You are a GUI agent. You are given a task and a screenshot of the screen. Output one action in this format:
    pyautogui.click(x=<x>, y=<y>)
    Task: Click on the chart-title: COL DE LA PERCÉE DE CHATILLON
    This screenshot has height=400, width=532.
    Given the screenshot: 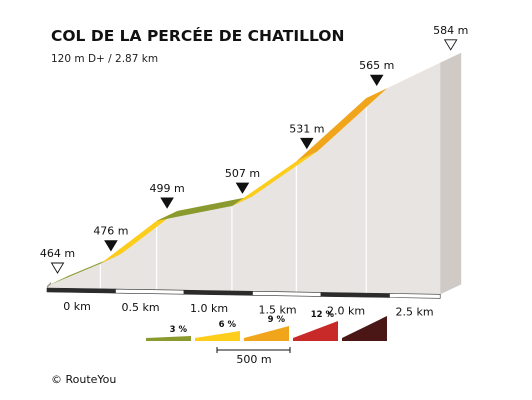 What is the action you would take?
    pyautogui.click(x=197, y=35)
    